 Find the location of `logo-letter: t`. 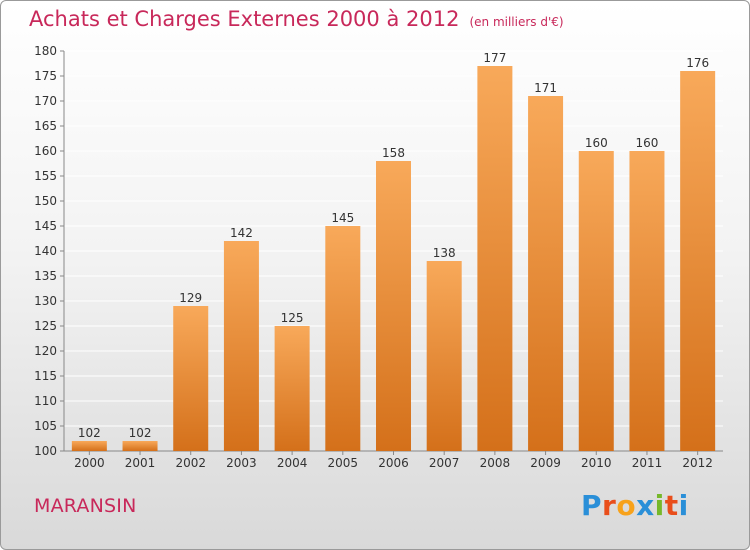

logo-letter: t is located at coordinates (671, 505).